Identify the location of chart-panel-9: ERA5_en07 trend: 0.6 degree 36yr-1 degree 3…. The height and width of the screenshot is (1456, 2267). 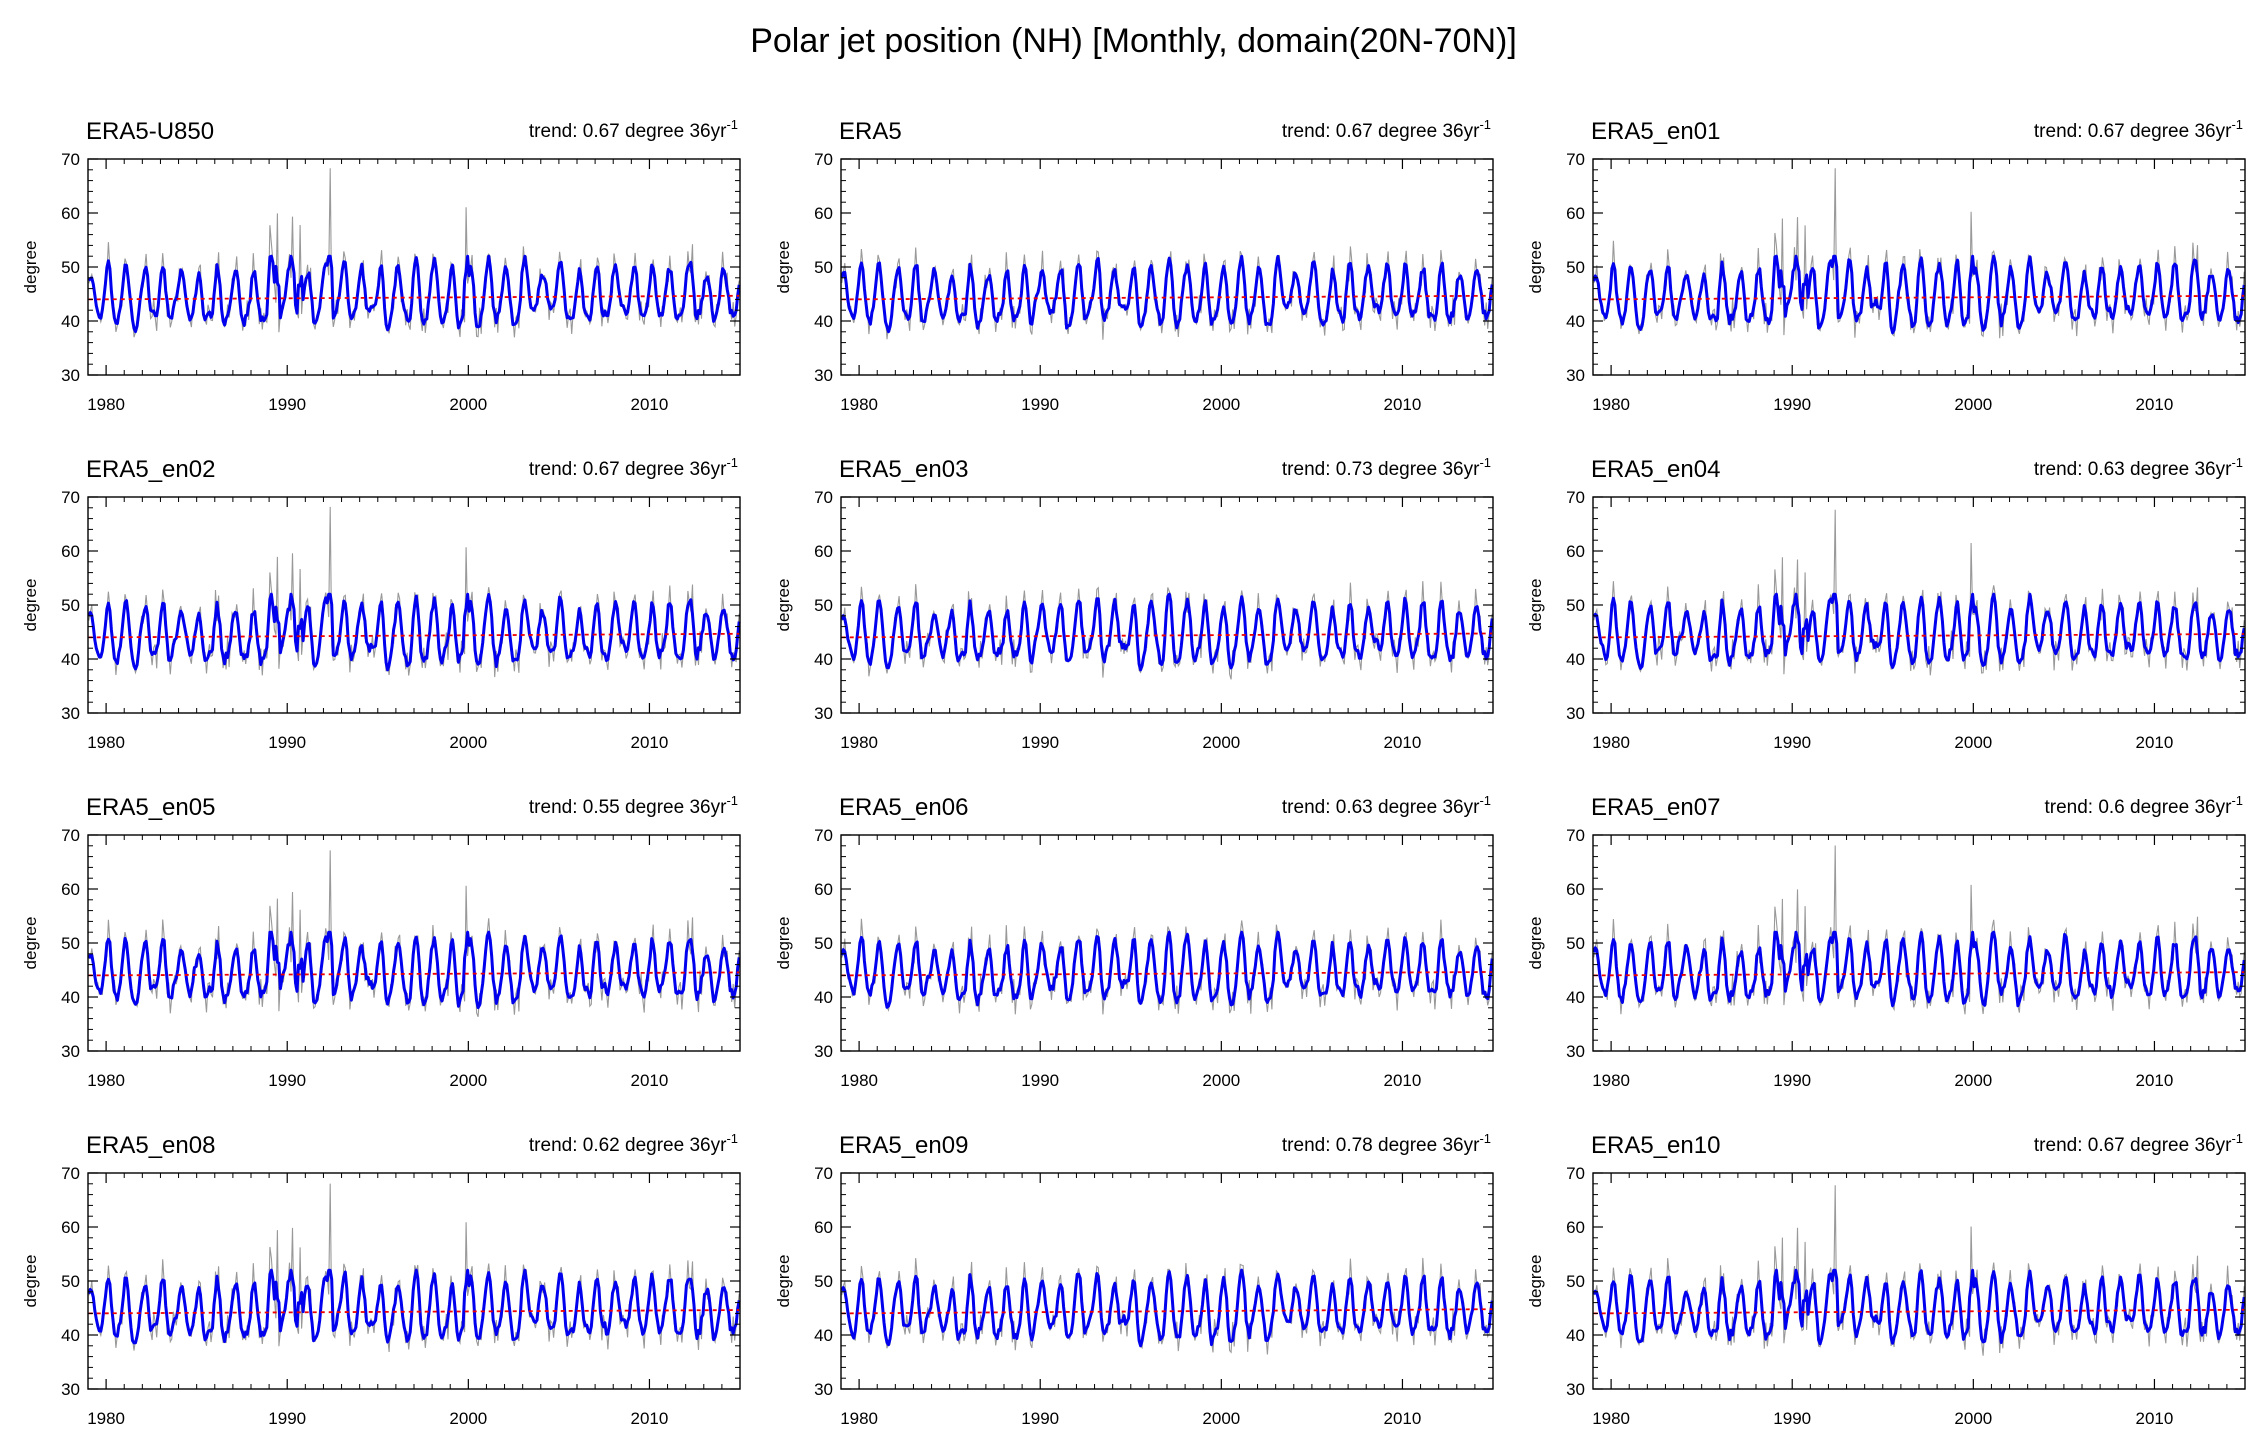
(1886, 941).